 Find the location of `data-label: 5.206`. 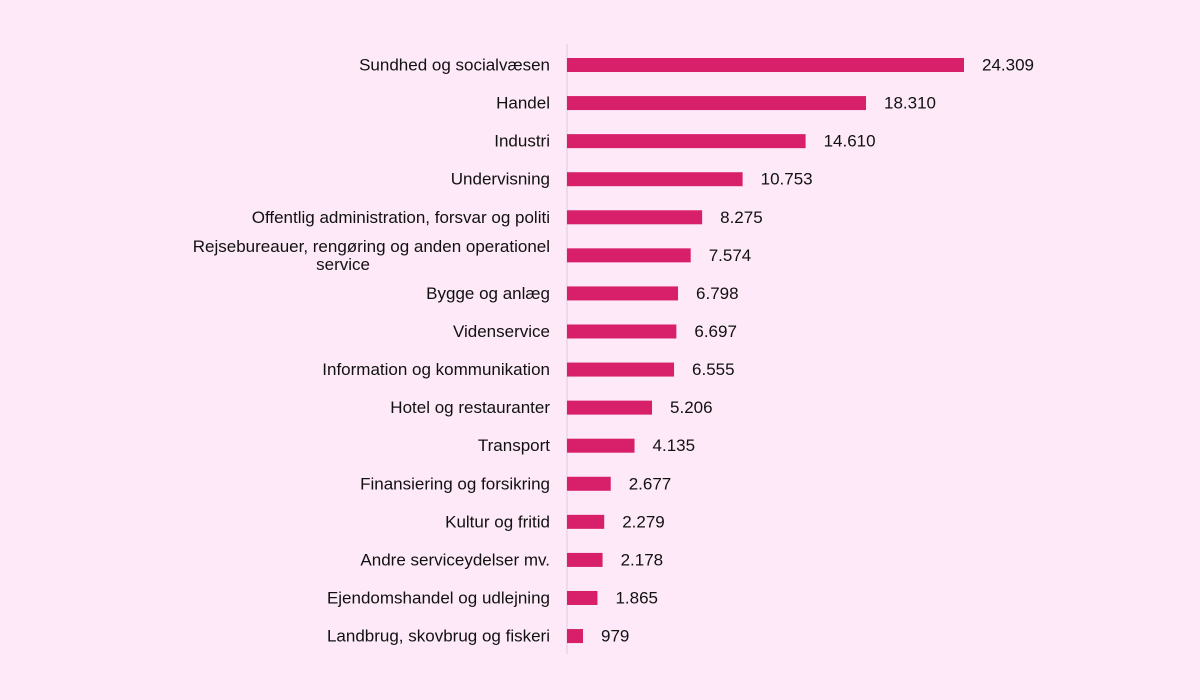

data-label: 5.206 is located at coordinates (691, 407).